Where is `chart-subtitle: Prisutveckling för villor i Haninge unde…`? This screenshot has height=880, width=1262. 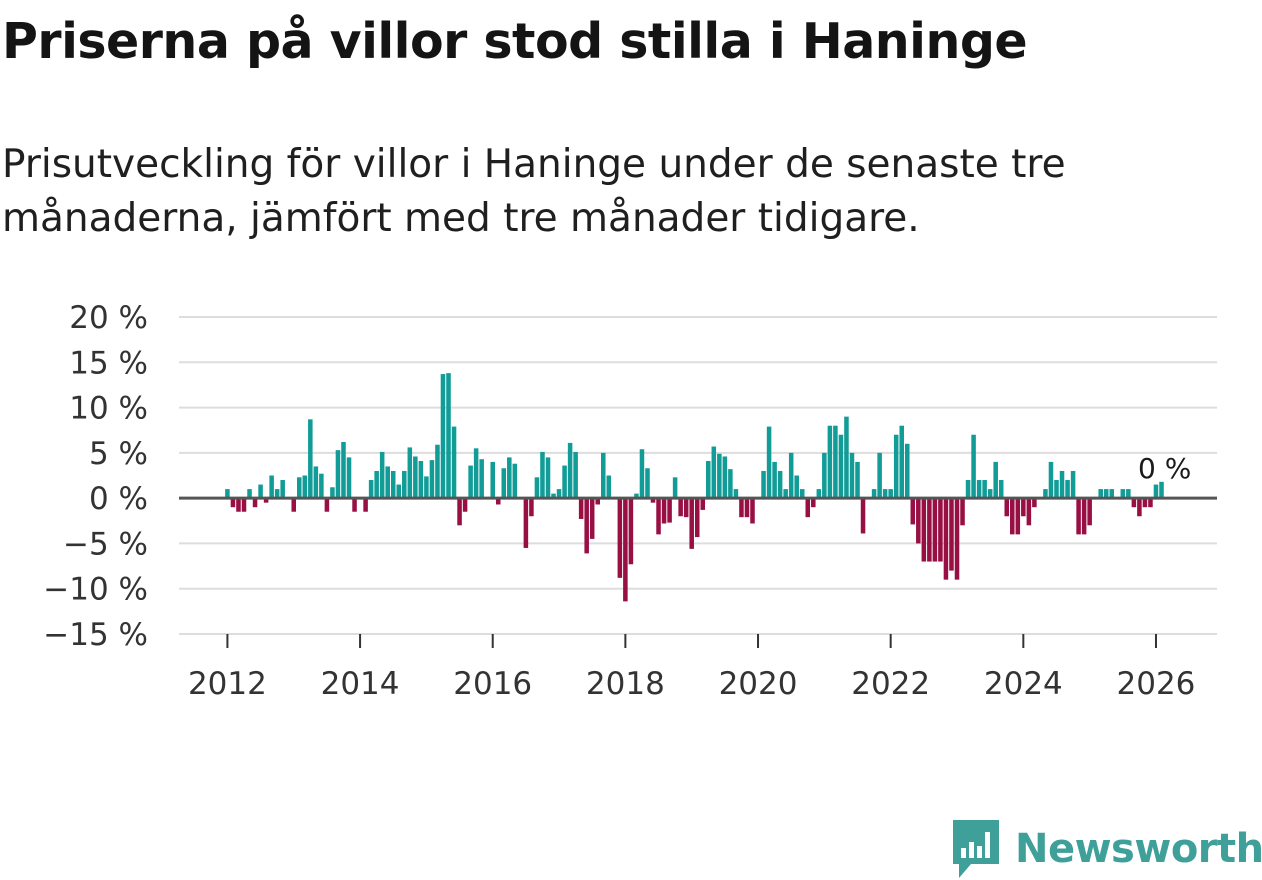 chart-subtitle: Prisutveckling för villor i Haninge unde… is located at coordinates (534, 191).